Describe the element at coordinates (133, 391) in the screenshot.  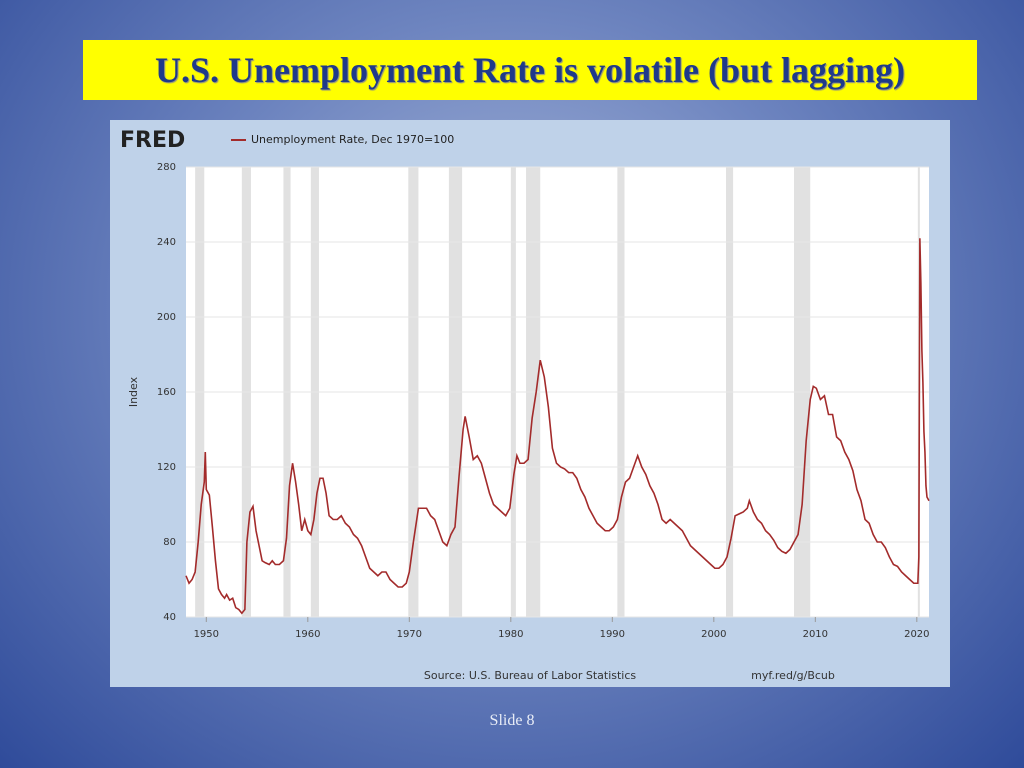
I see `y-axis-label: Index` at that location.